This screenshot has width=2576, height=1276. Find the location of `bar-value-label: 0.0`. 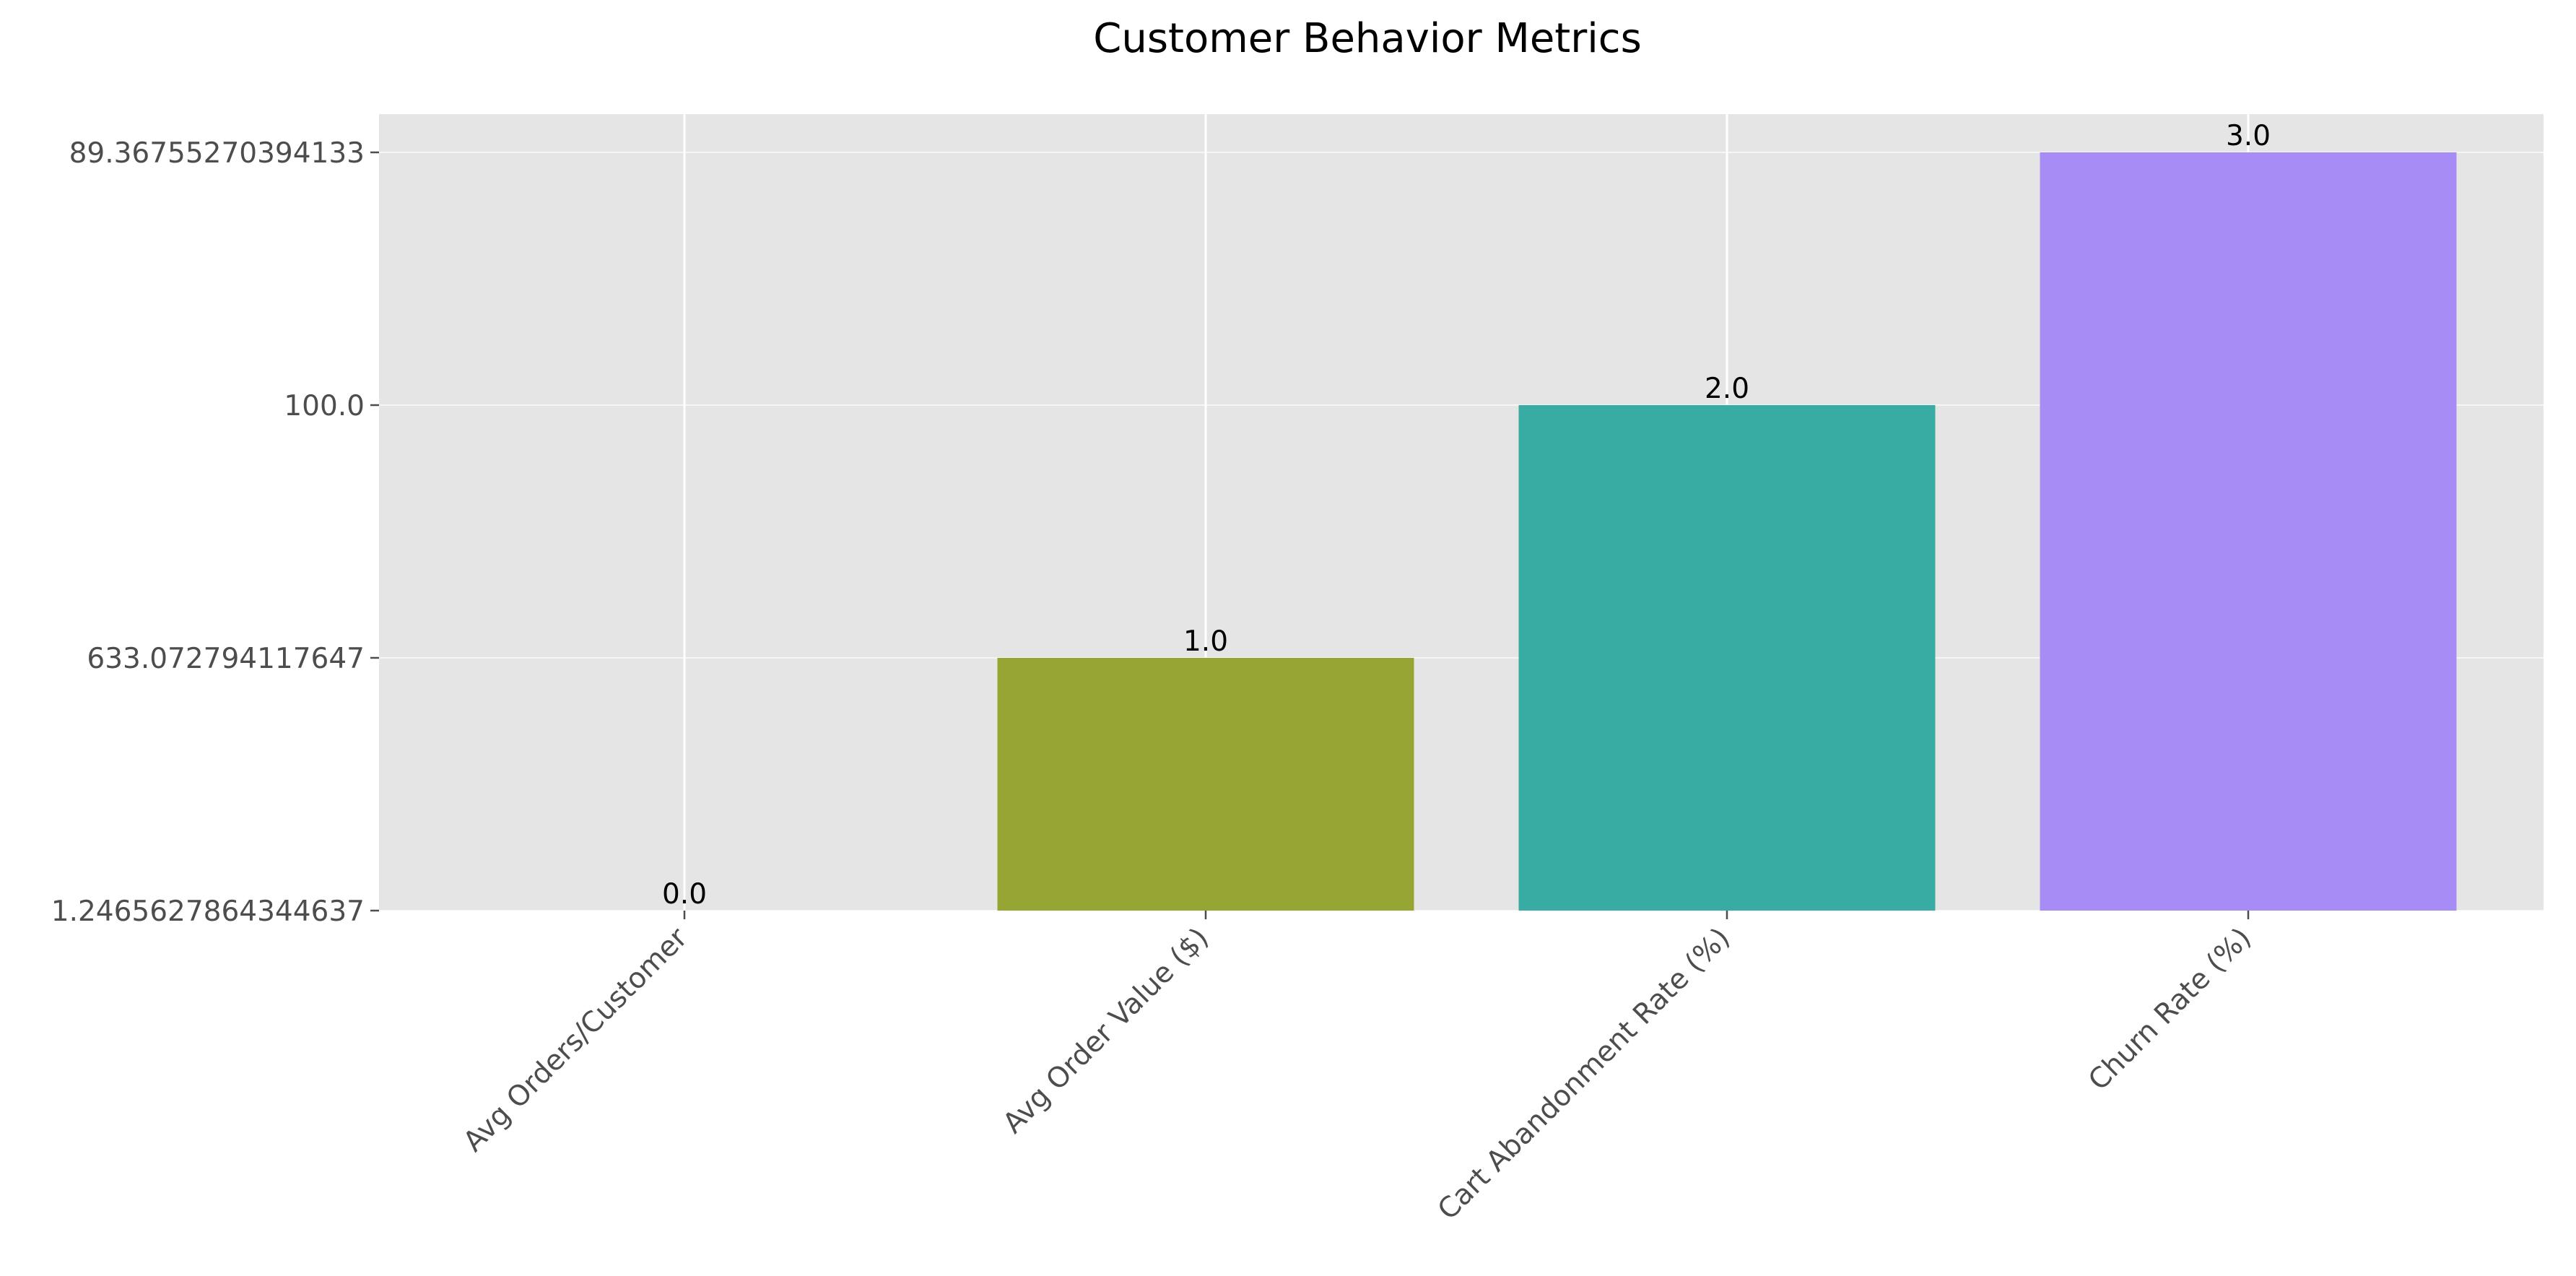

bar-value-label: 0.0 is located at coordinates (684, 894).